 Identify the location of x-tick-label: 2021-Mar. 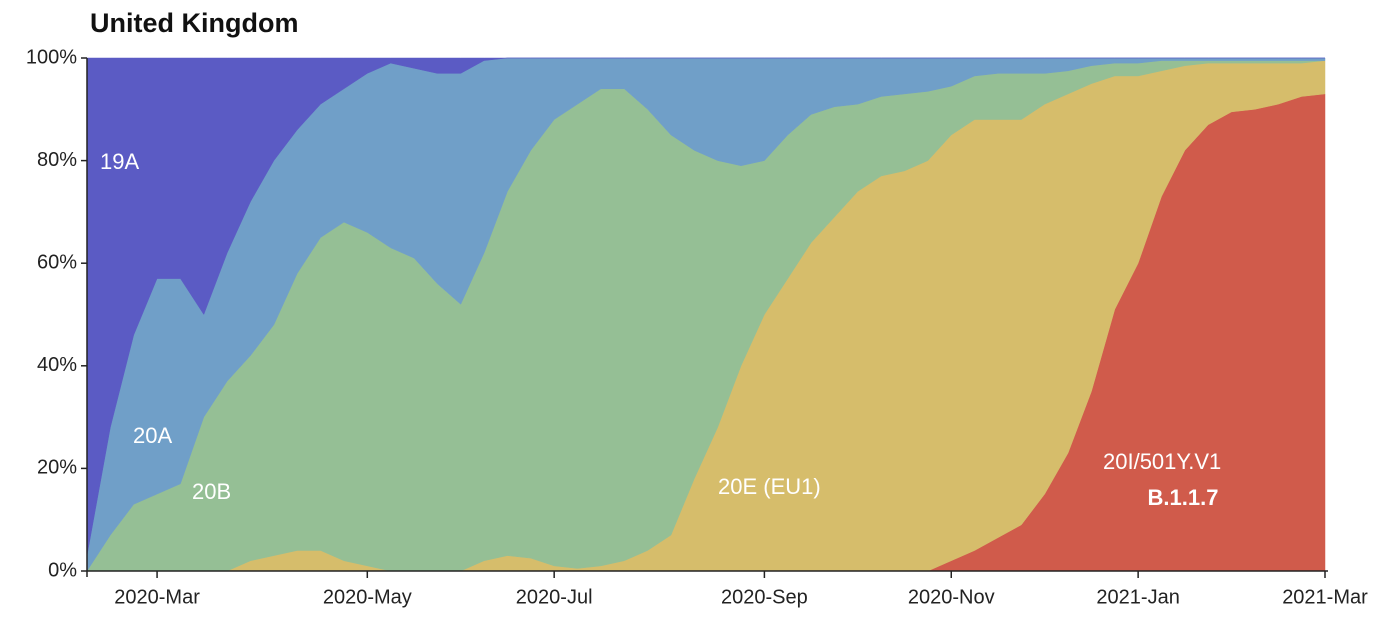
(1325, 597).